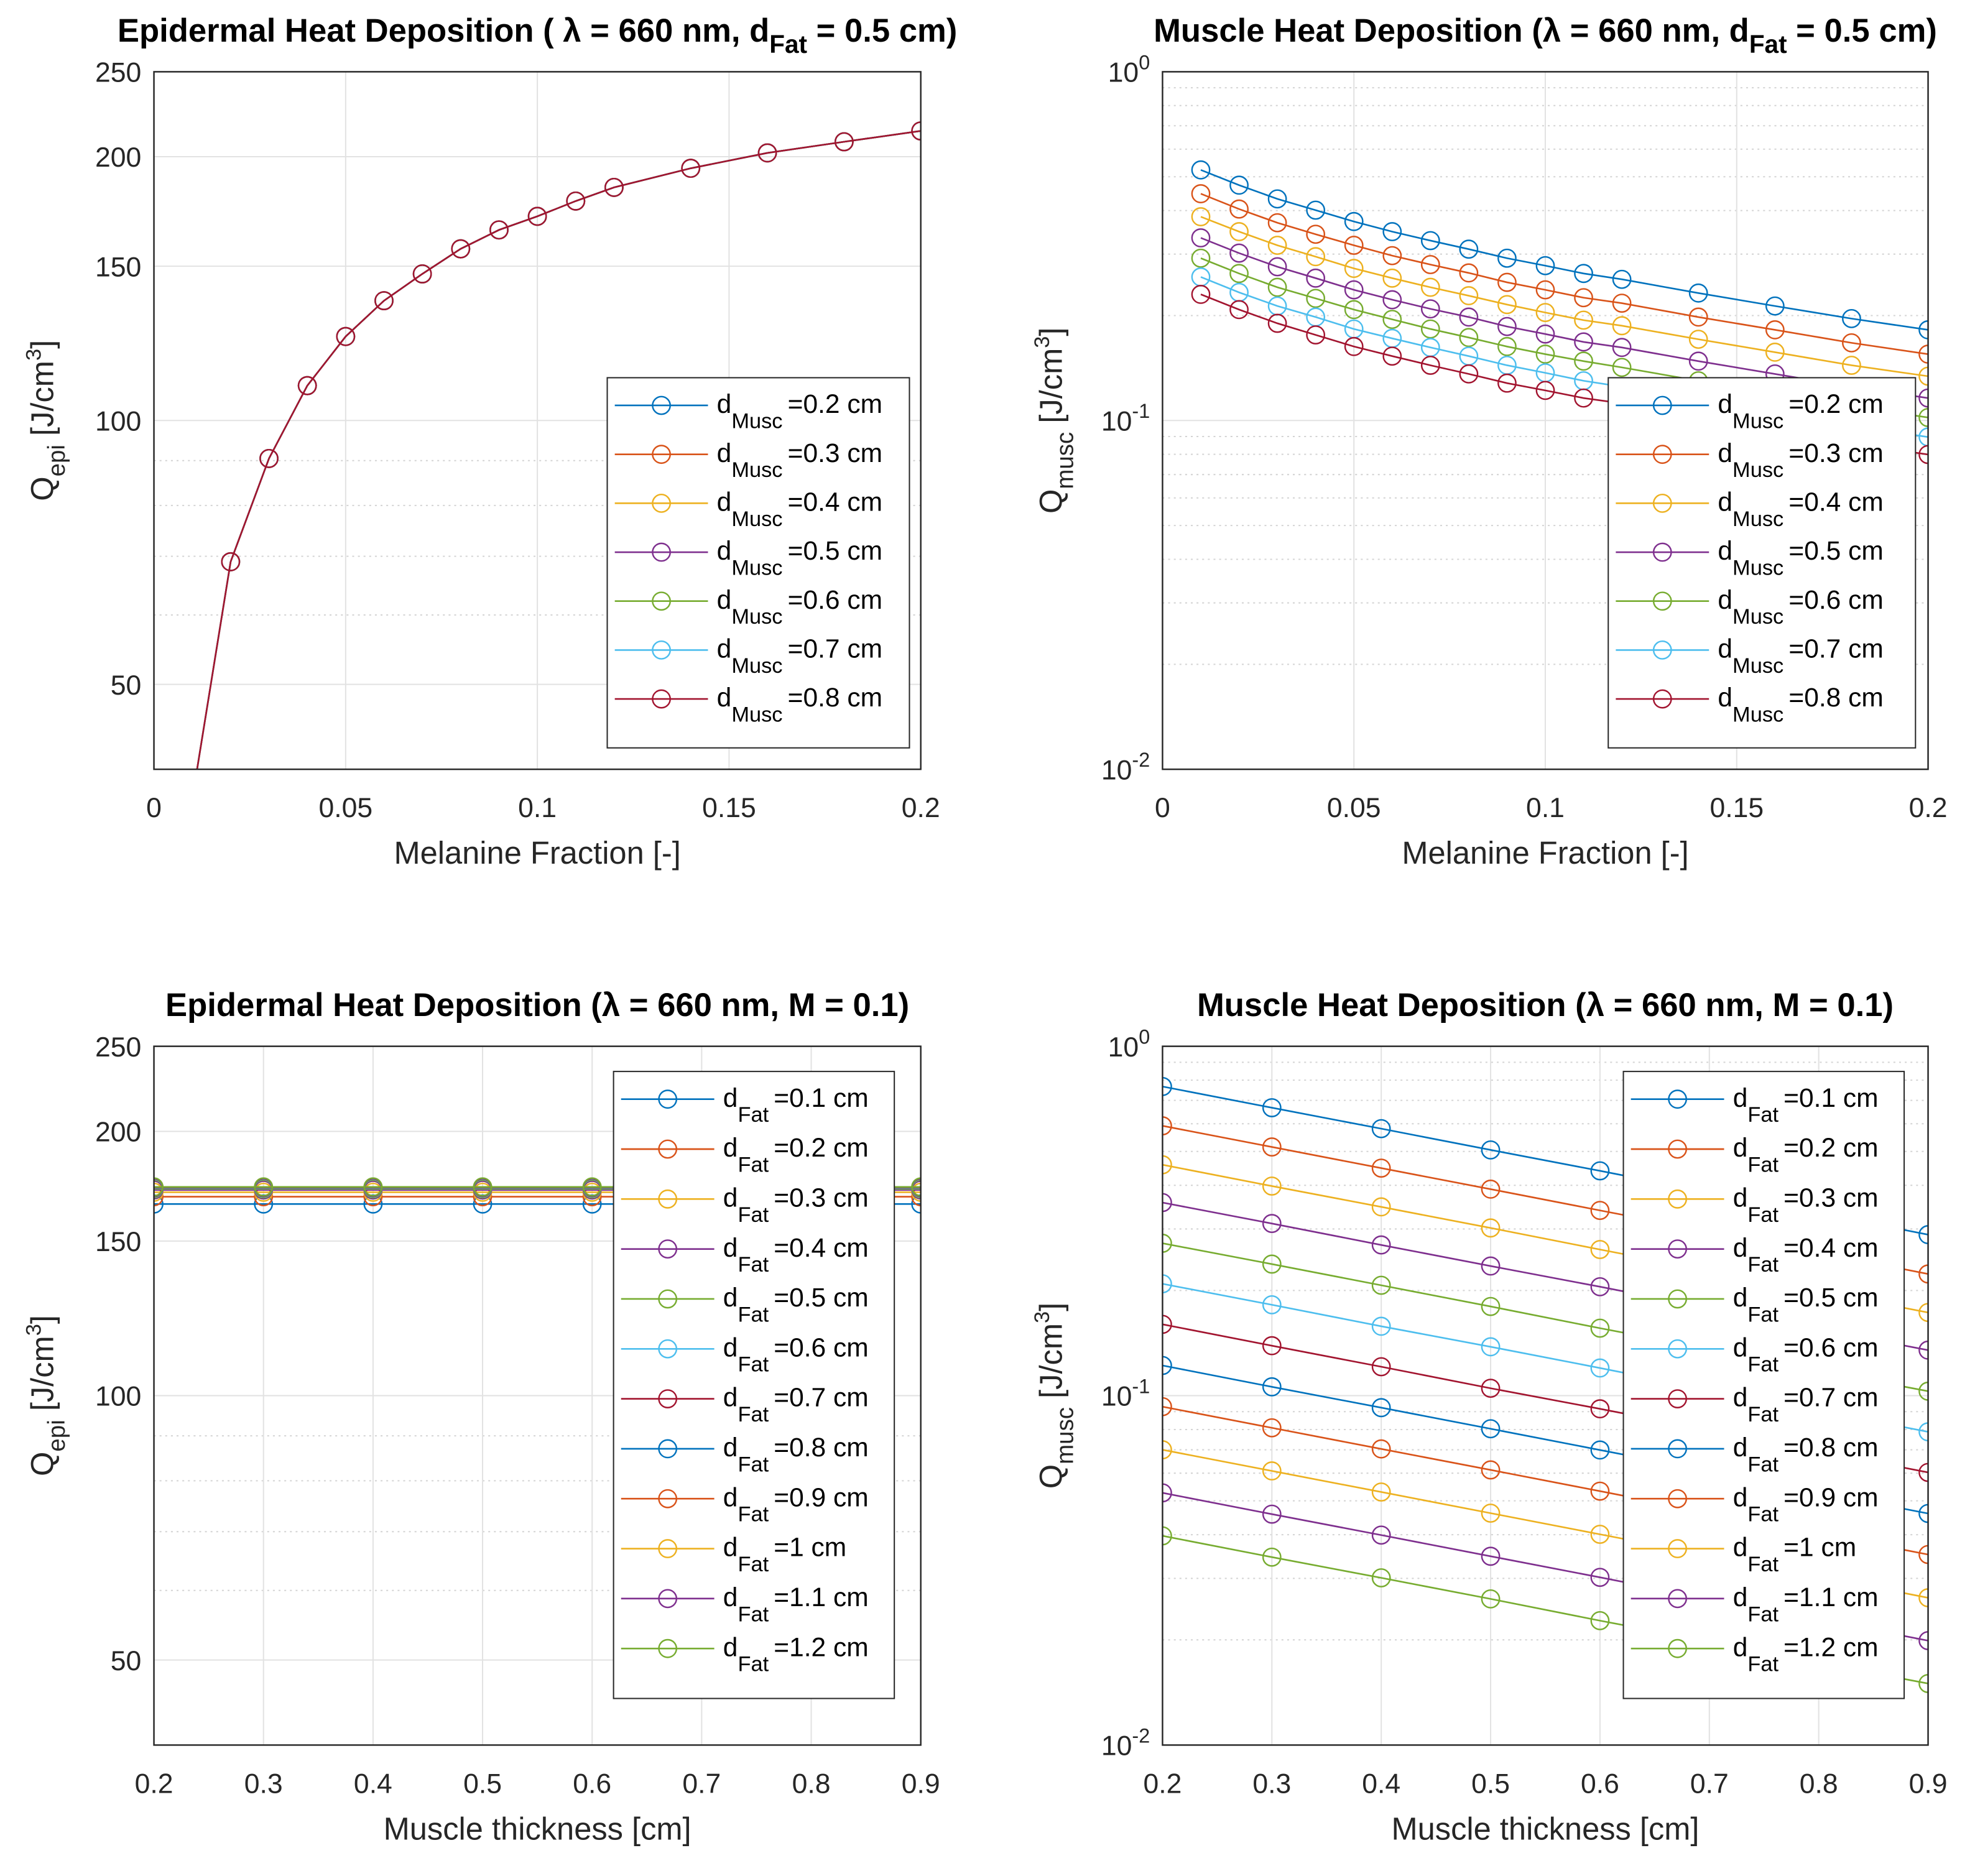  Describe the element at coordinates (1750, 607) in the screenshot. I see `legend-item: dMusc=0.6 cm` at that location.